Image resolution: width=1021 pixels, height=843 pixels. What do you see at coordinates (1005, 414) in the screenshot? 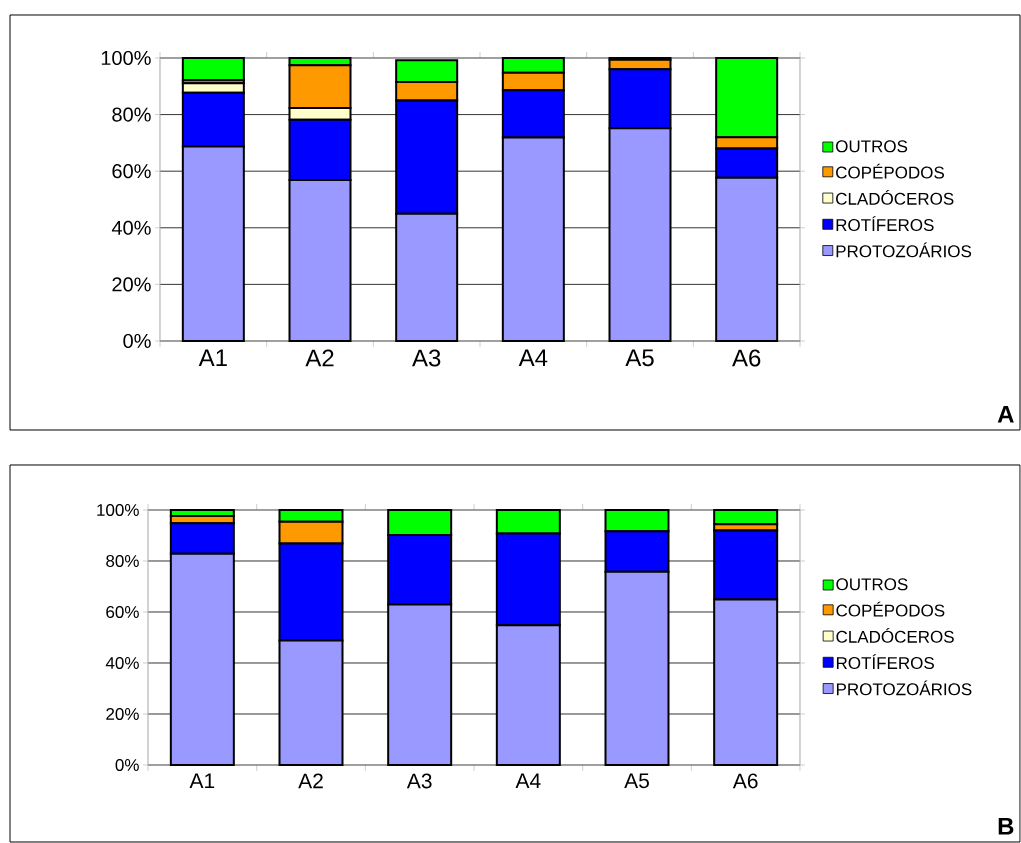
I see `text: A` at bounding box center [1005, 414].